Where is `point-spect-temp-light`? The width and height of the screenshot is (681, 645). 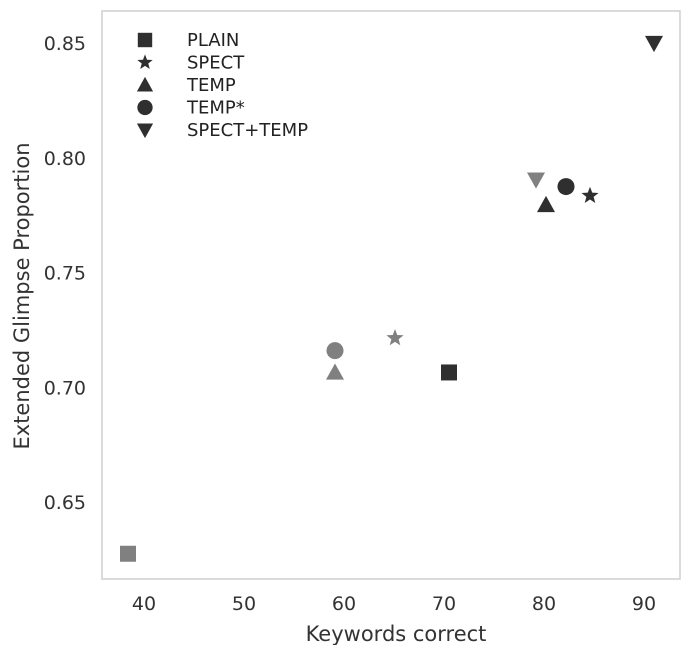 point-spect-temp-light is located at coordinates (536, 180).